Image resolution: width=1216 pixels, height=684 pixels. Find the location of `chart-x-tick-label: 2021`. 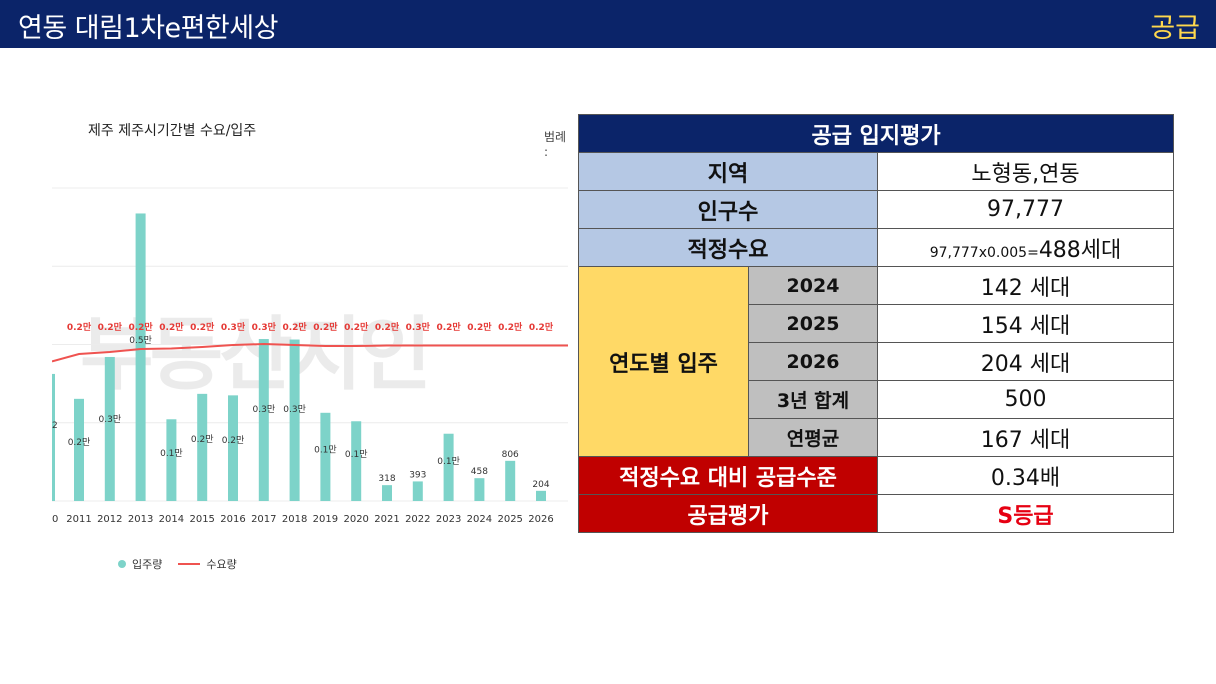

chart-x-tick-label: 2021 is located at coordinates (386, 519).